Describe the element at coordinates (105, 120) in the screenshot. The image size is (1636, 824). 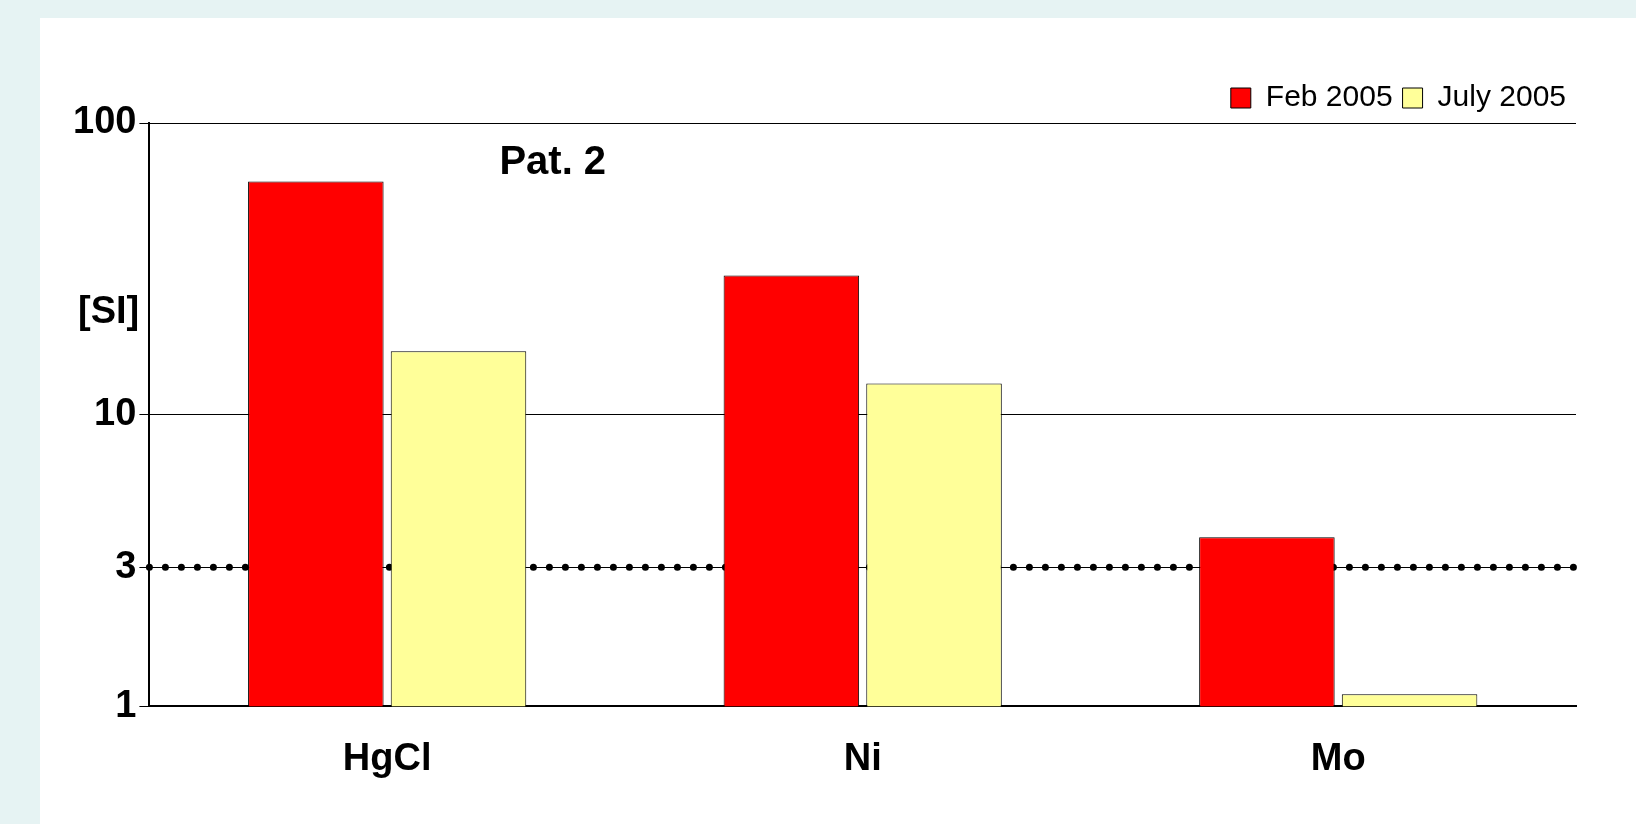
I see `y-tick-label: 100` at that location.